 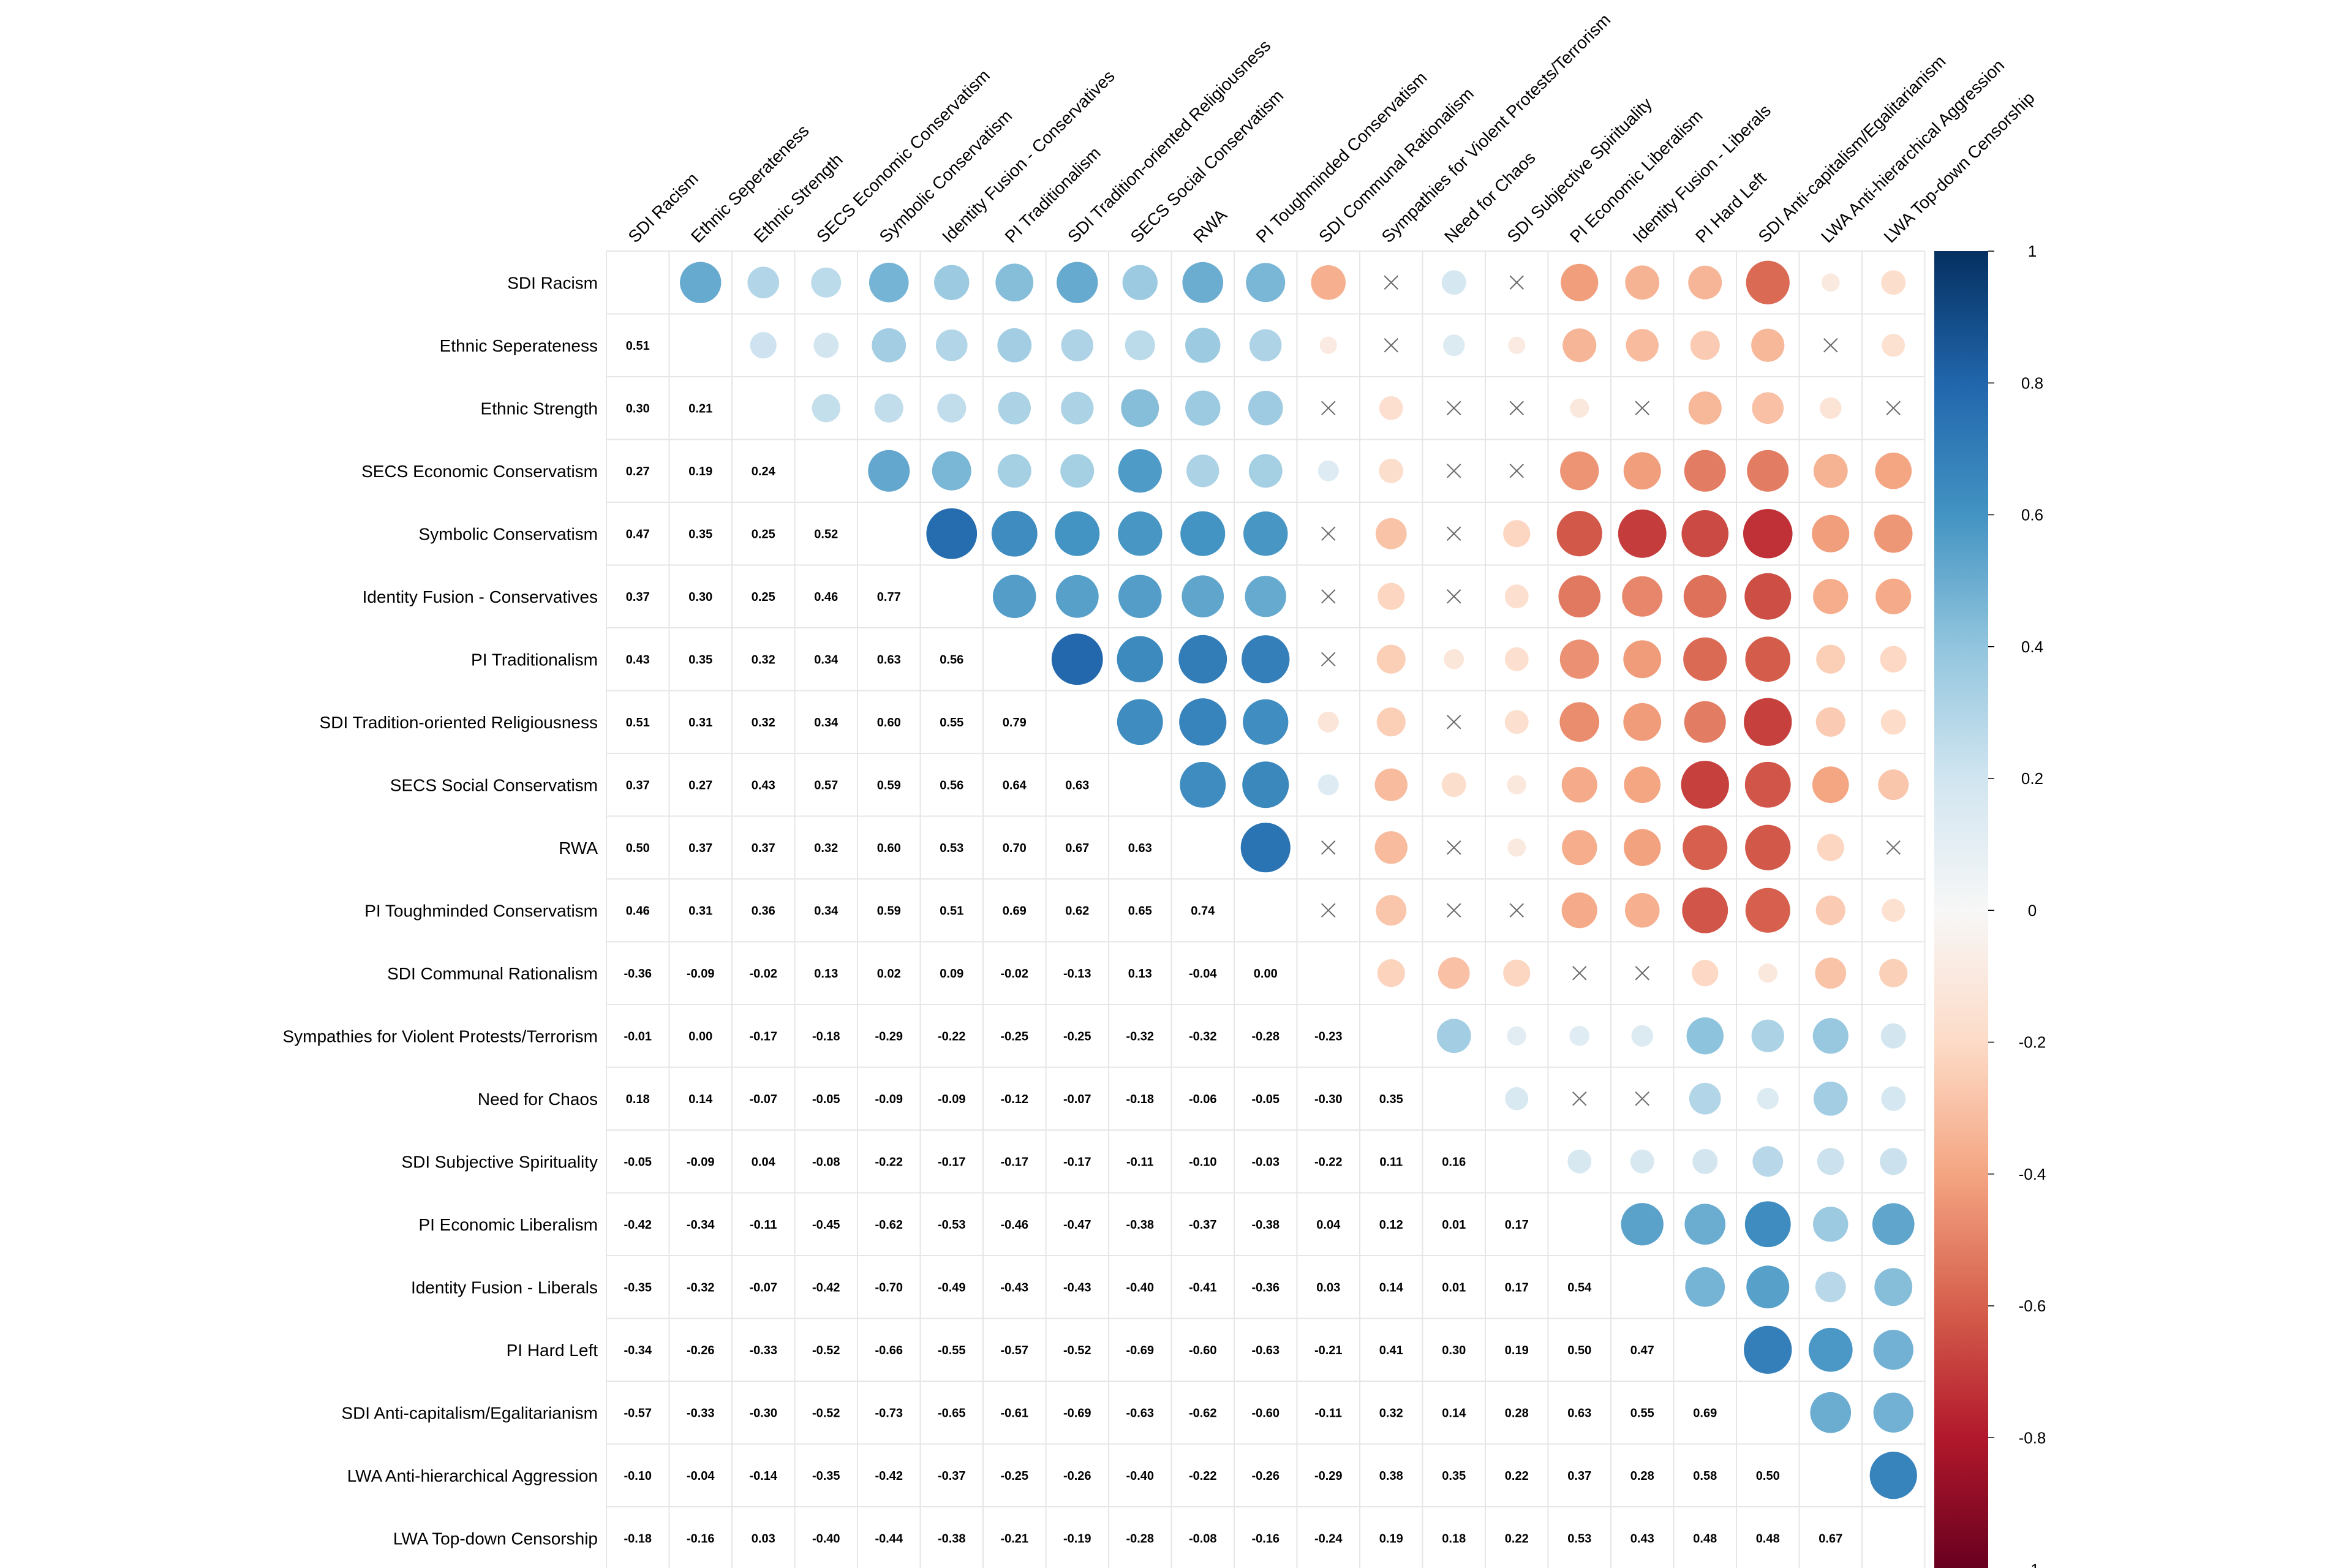 What do you see at coordinates (952, 974) in the screenshot?
I see `corr-value-11-5: 0.09` at bounding box center [952, 974].